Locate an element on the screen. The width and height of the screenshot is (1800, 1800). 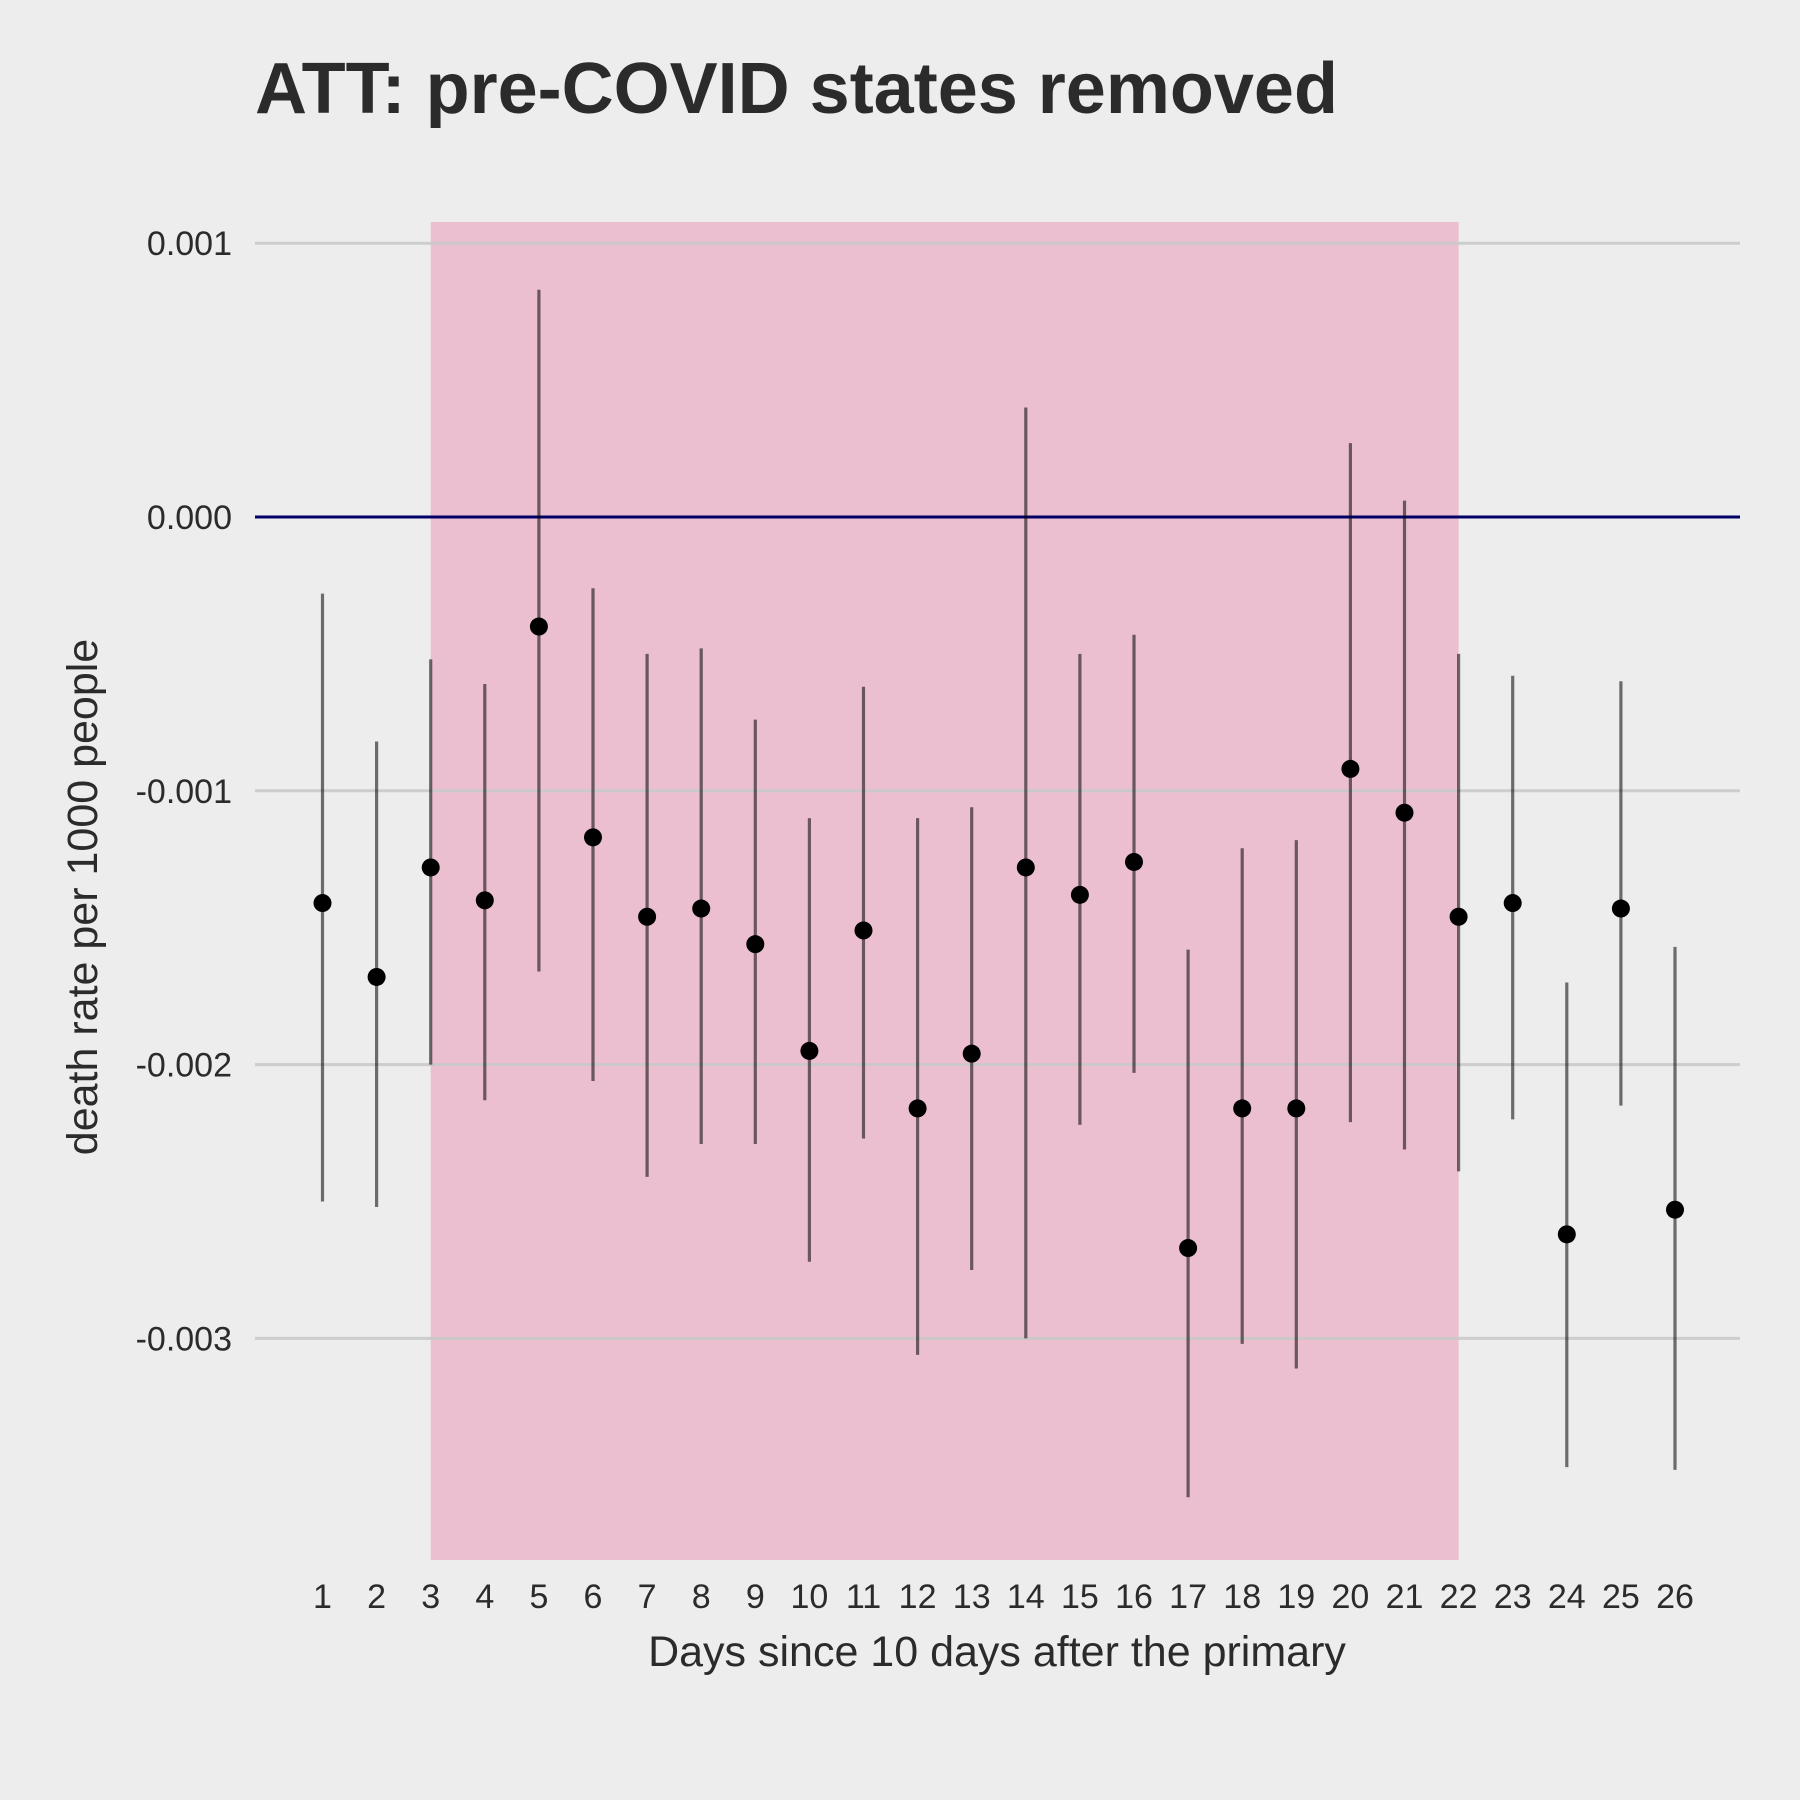
x-tick-label: 5 is located at coordinates (538, 1597).